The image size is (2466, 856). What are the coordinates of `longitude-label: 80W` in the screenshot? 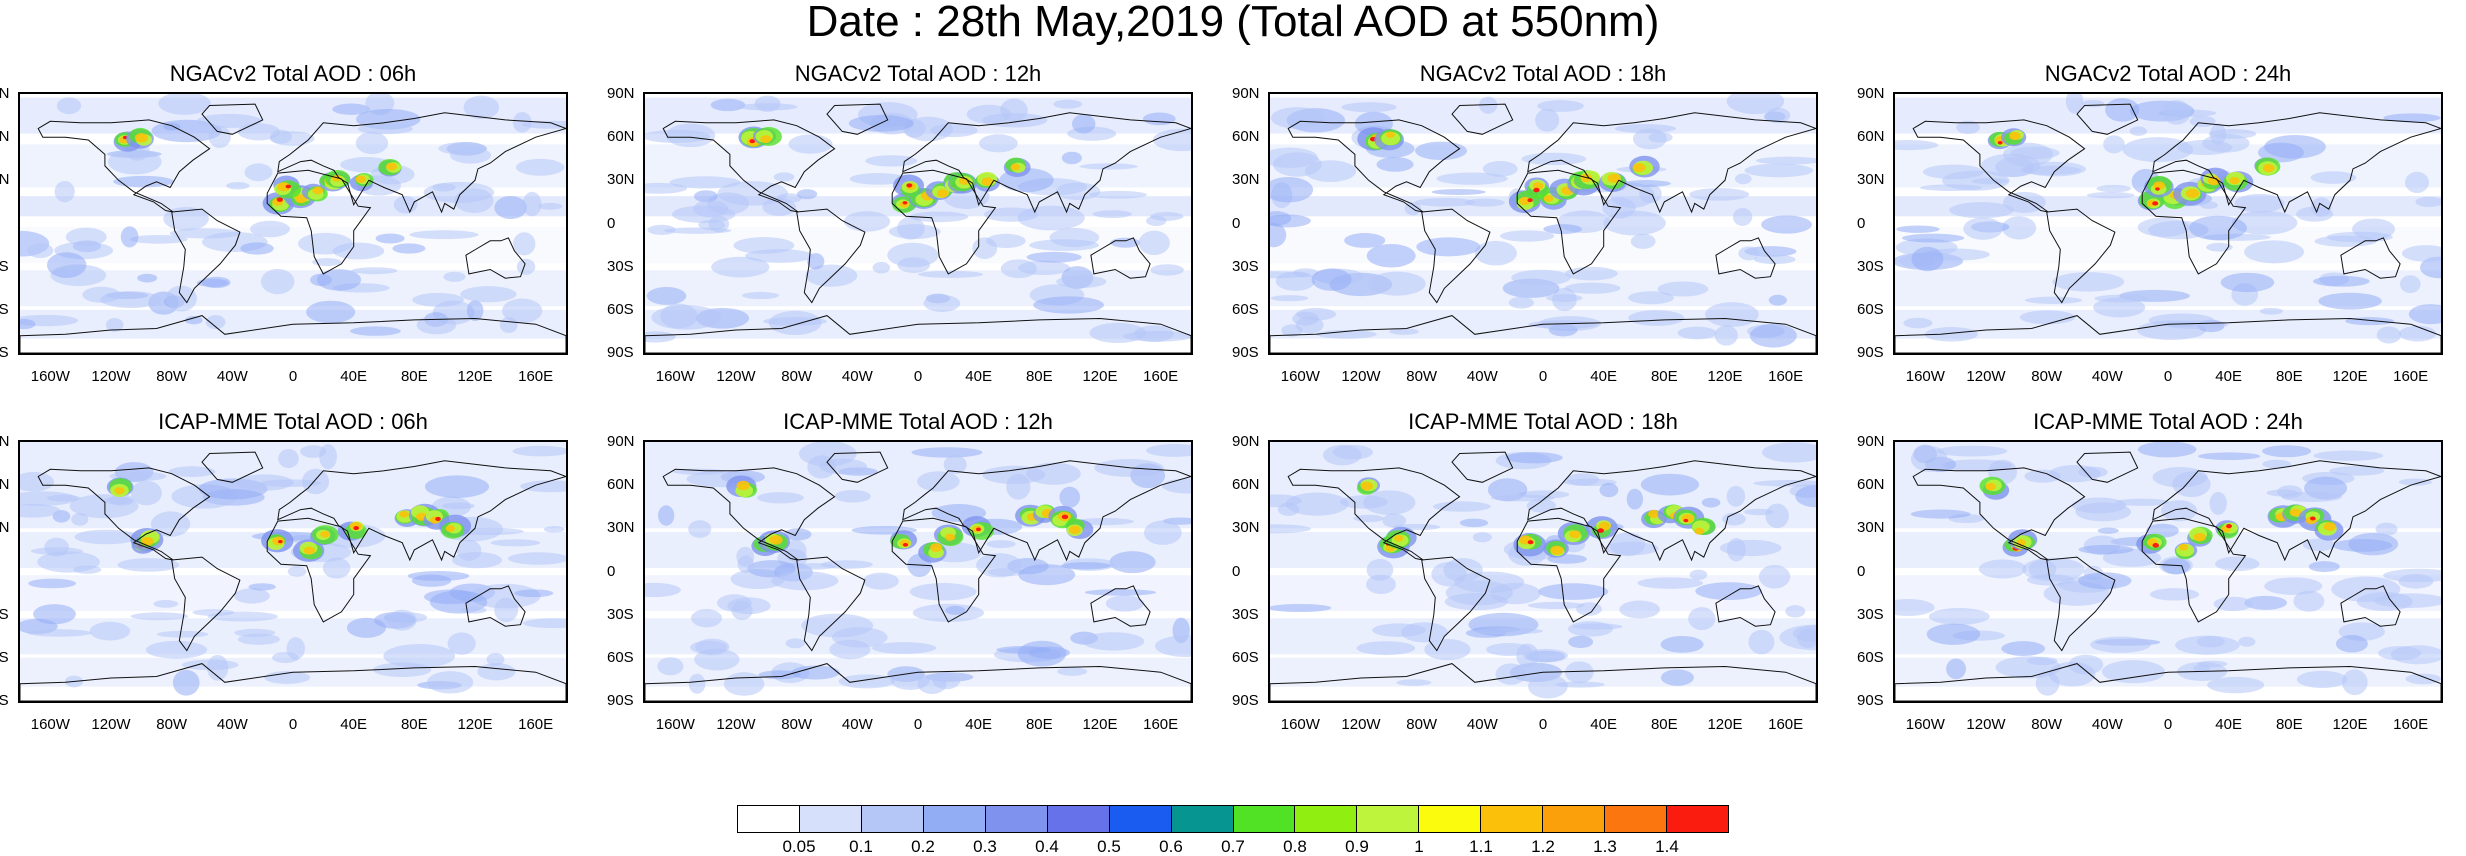 It's located at (172, 724).